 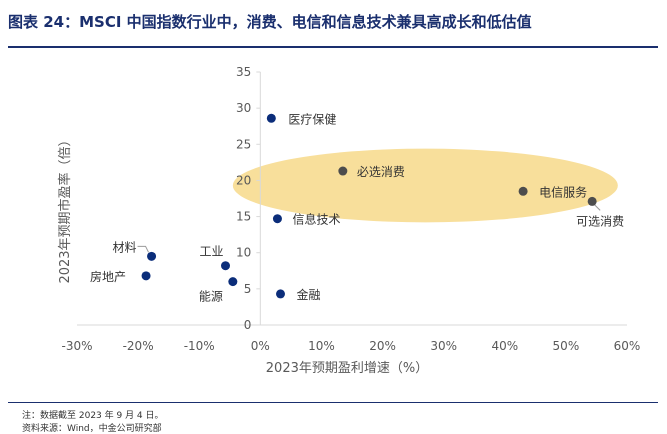 I want to click on x-tick-label: 10%, so click(x=321, y=346).